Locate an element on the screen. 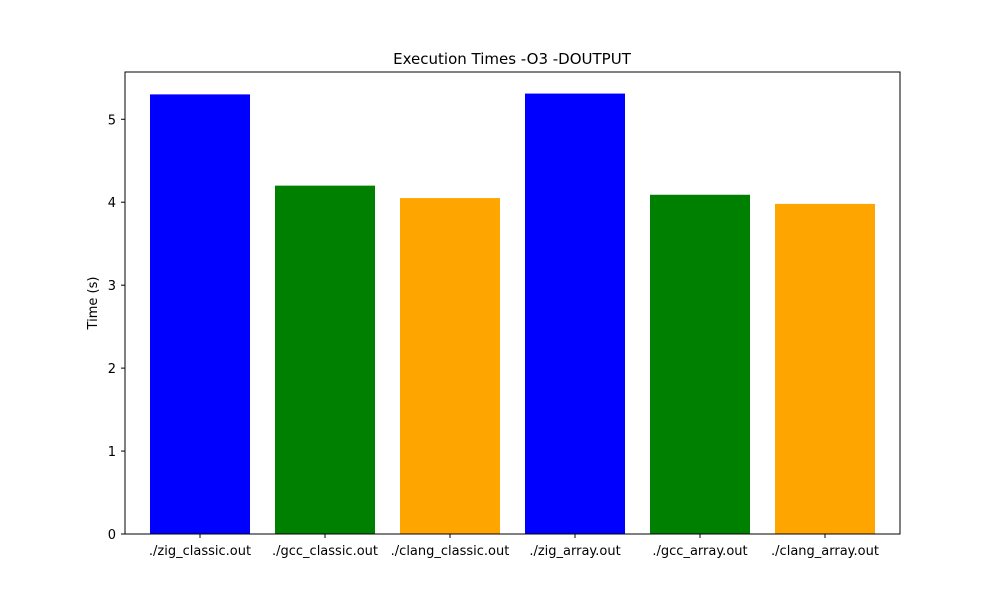  y-axis-label: Time (s) is located at coordinates (93, 304).